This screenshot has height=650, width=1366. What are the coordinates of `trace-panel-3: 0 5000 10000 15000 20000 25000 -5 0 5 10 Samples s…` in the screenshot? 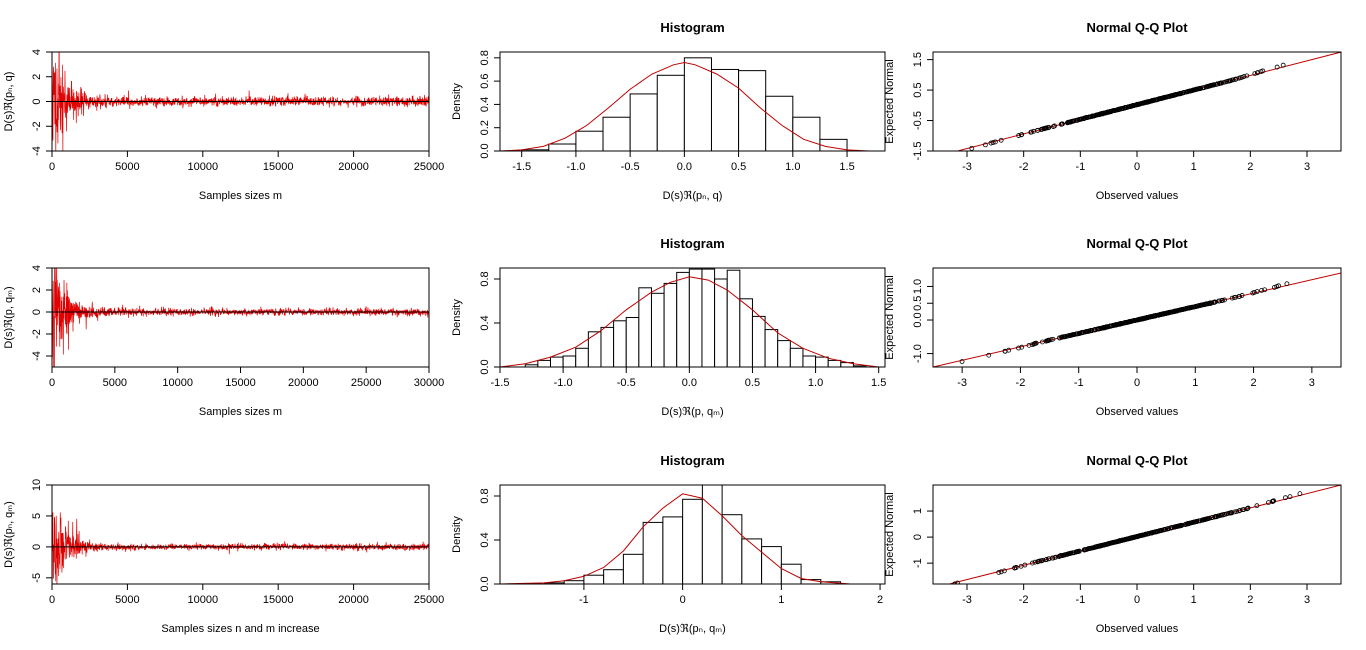 It's located at (223, 557).